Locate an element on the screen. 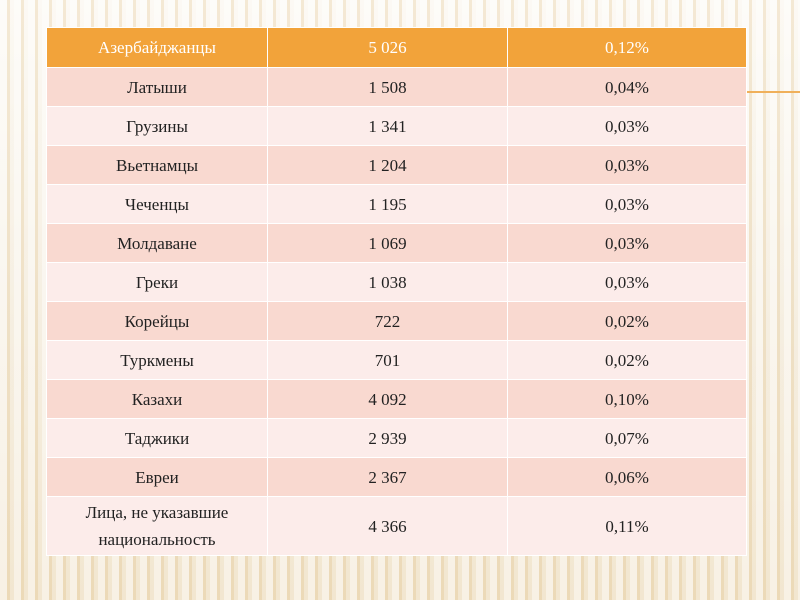  table-row: Молдаване 1 069 0,03% is located at coordinates (396, 243).